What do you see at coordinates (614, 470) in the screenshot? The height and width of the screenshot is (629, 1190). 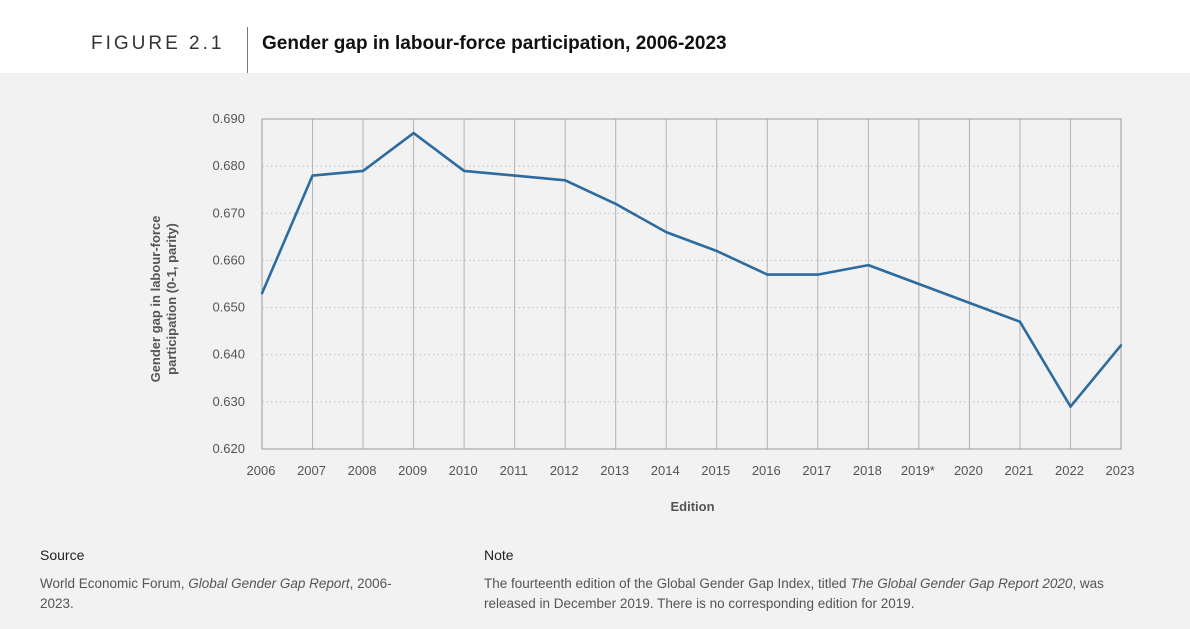 I see `x-tick-label: 2013` at bounding box center [614, 470].